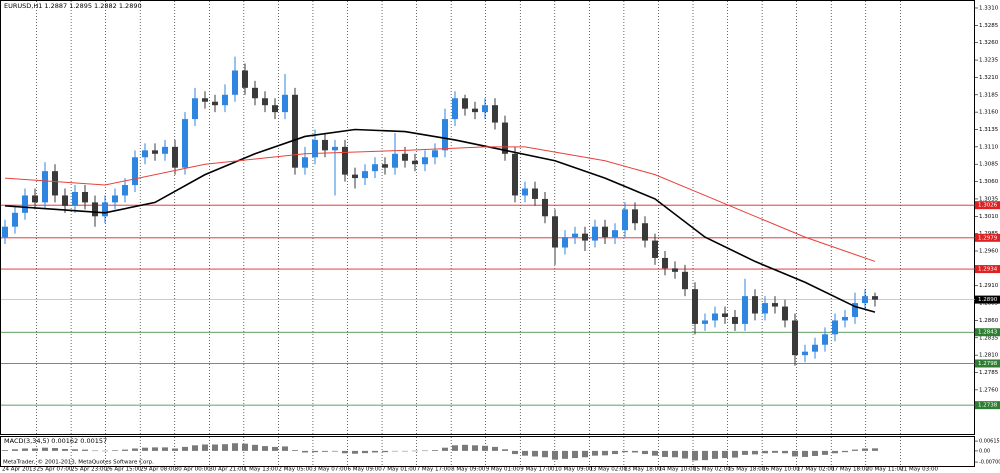  I want to click on y-tick-label: 1.2860, so click(989, 321).